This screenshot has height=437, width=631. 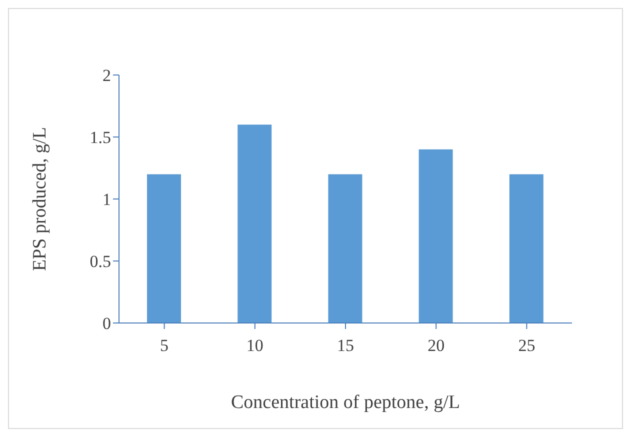 What do you see at coordinates (436, 346) in the screenshot?
I see `x-tick-label: 20` at bounding box center [436, 346].